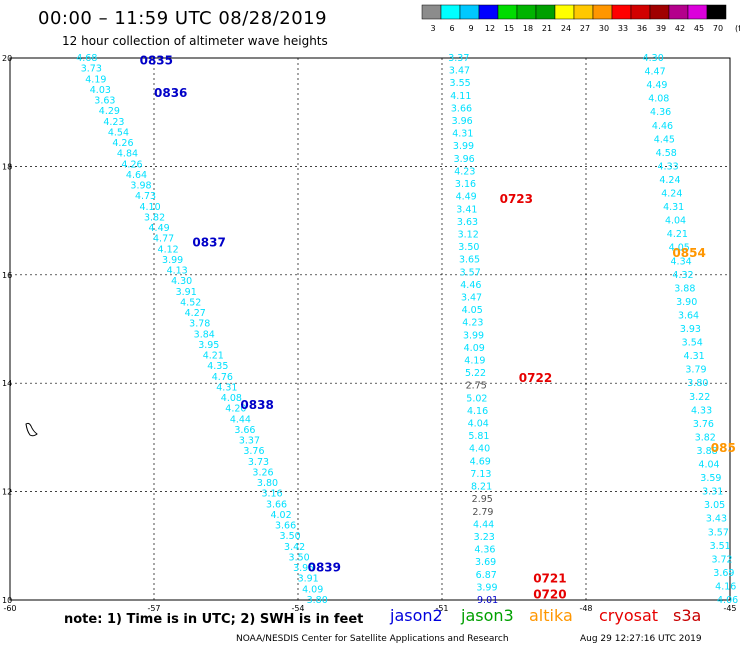 The width and height of the screenshot is (740, 650). What do you see at coordinates (723, 448) in the screenshot?
I see `pass-time-label: 085` at bounding box center [723, 448].